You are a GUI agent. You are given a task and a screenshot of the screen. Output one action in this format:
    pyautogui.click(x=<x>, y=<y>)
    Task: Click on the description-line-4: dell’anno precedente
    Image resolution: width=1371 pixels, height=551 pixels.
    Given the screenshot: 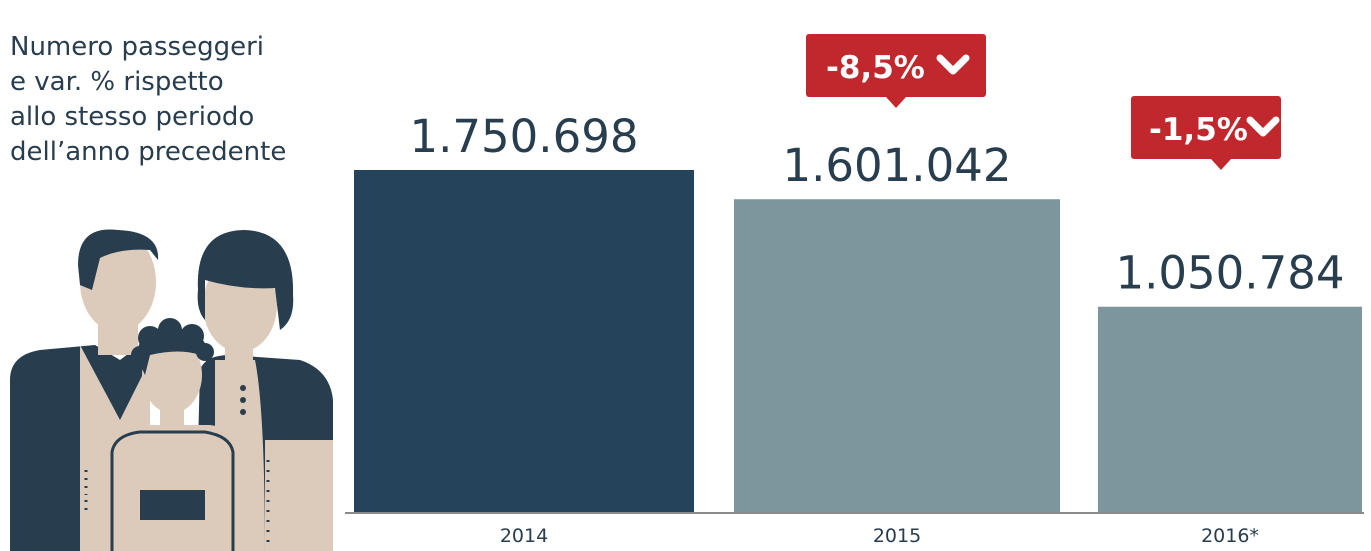 What is the action you would take?
    pyautogui.click(x=148, y=152)
    